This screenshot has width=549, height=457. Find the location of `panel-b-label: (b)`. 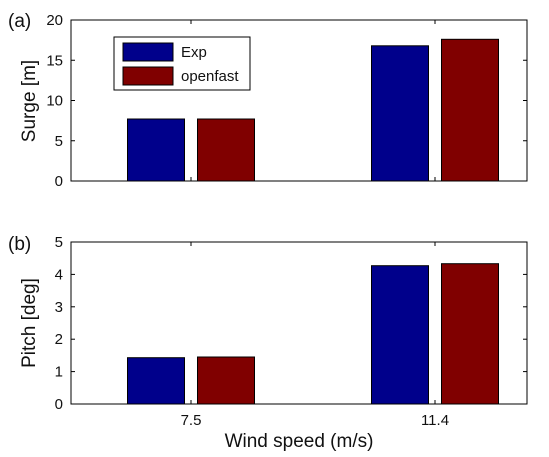

panel-b-label: (b) is located at coordinates (19, 244).